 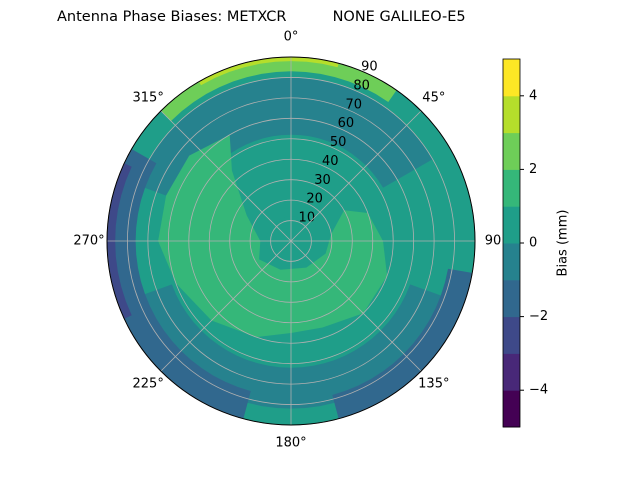 What do you see at coordinates (433, 98) in the screenshot?
I see `theta-tick-label: 45°` at bounding box center [433, 98].